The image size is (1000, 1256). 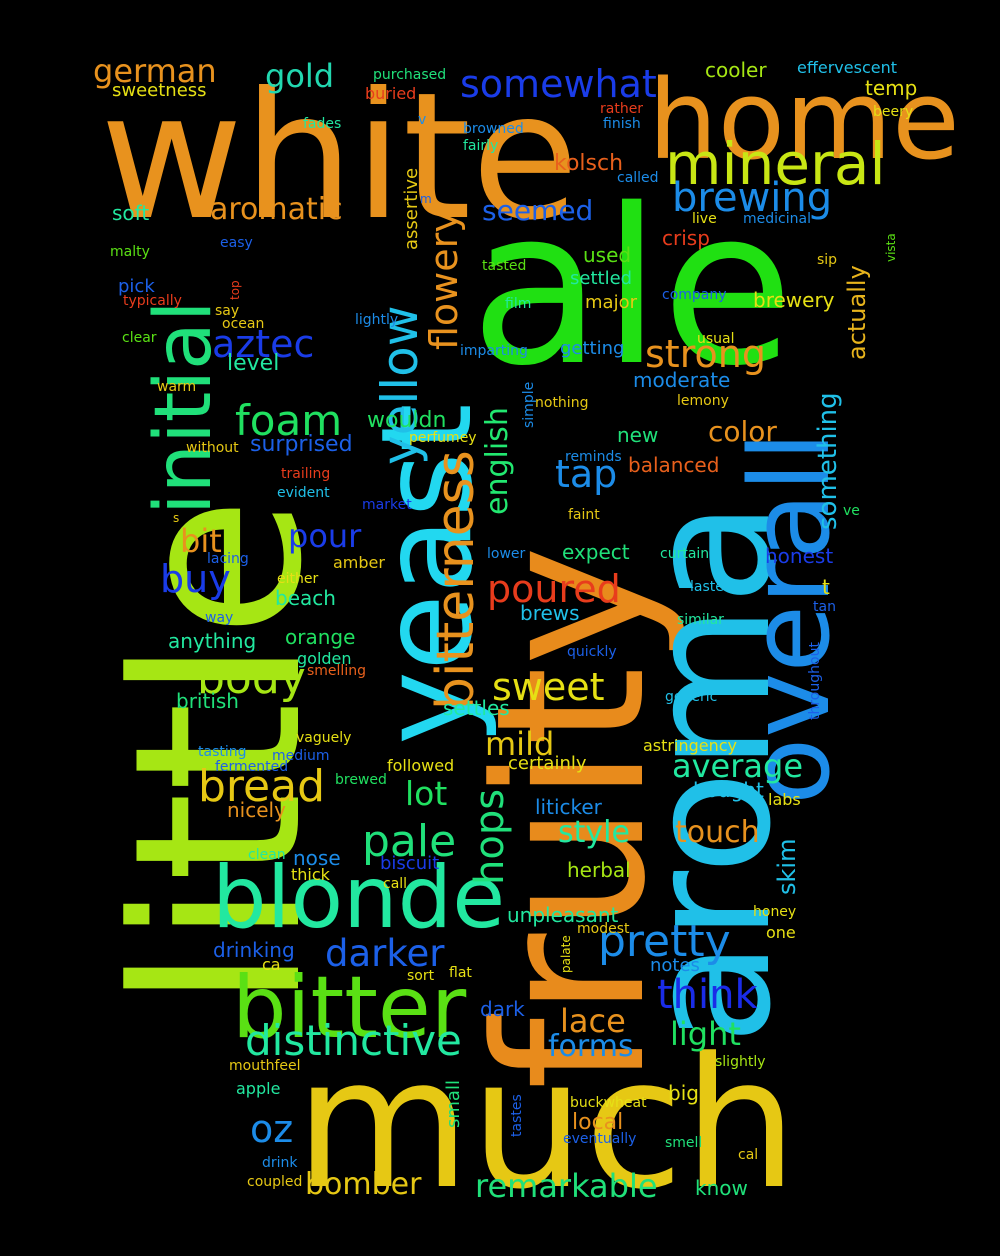 What do you see at coordinates (716, 339) in the screenshot?
I see `word-usual: usual` at bounding box center [716, 339].